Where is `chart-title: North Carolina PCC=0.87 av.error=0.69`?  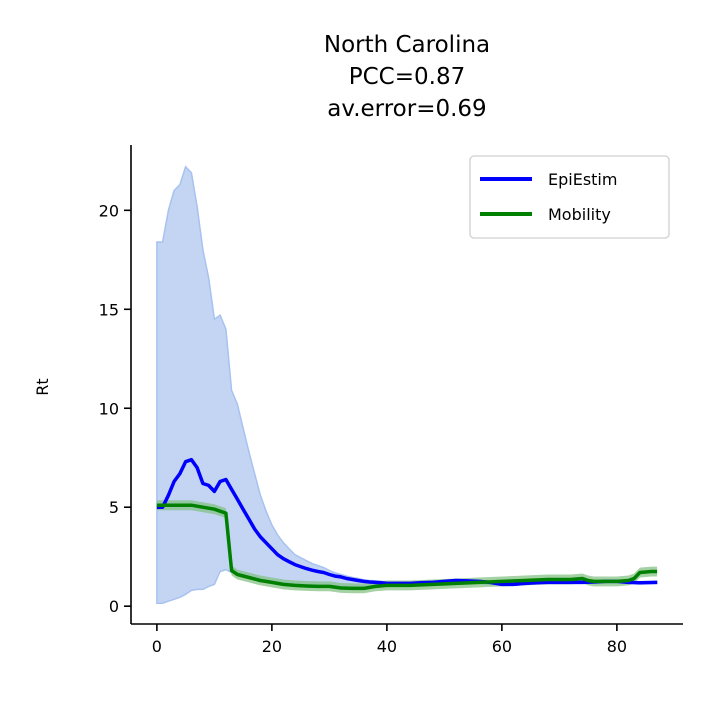
chart-title: North Carolina PCC=0.87 av.error=0.69 is located at coordinates (407, 77).